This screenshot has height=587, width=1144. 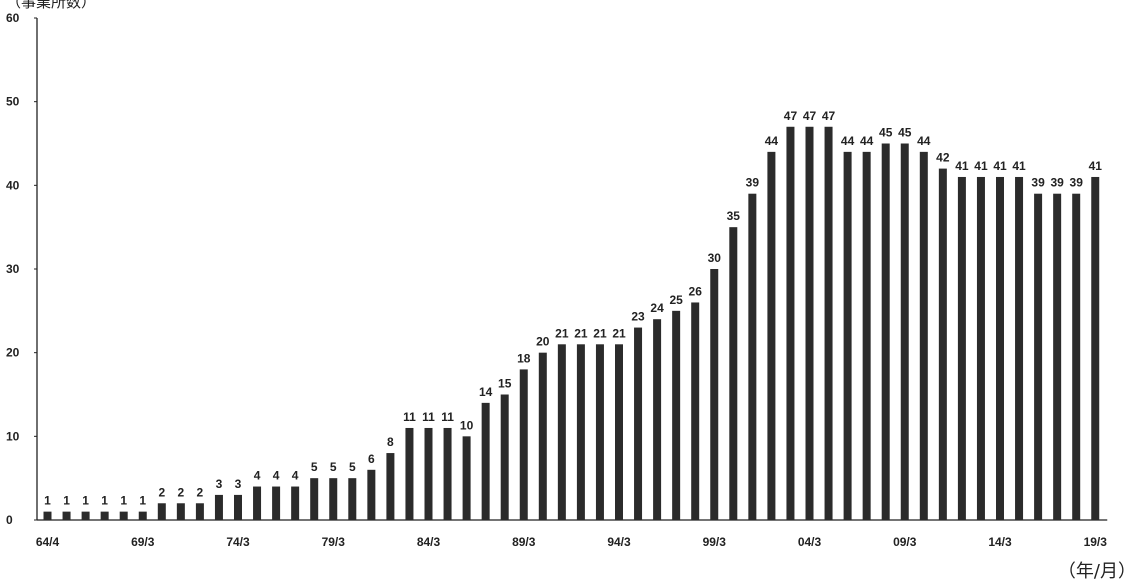 What do you see at coordinates (657, 308) in the screenshot?
I see `bar-value-label: 24` at bounding box center [657, 308].